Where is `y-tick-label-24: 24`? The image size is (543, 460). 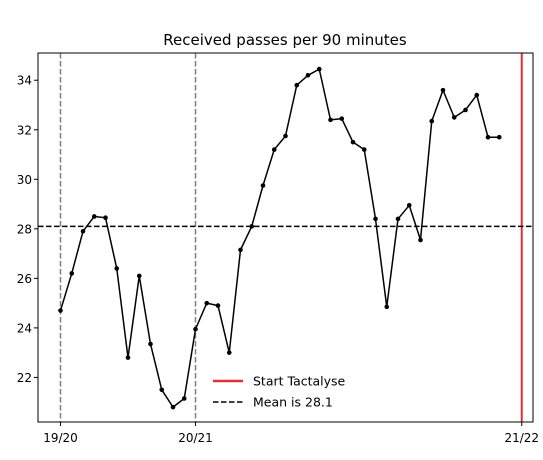
y-tick-label-24: 24 is located at coordinates (24, 328).